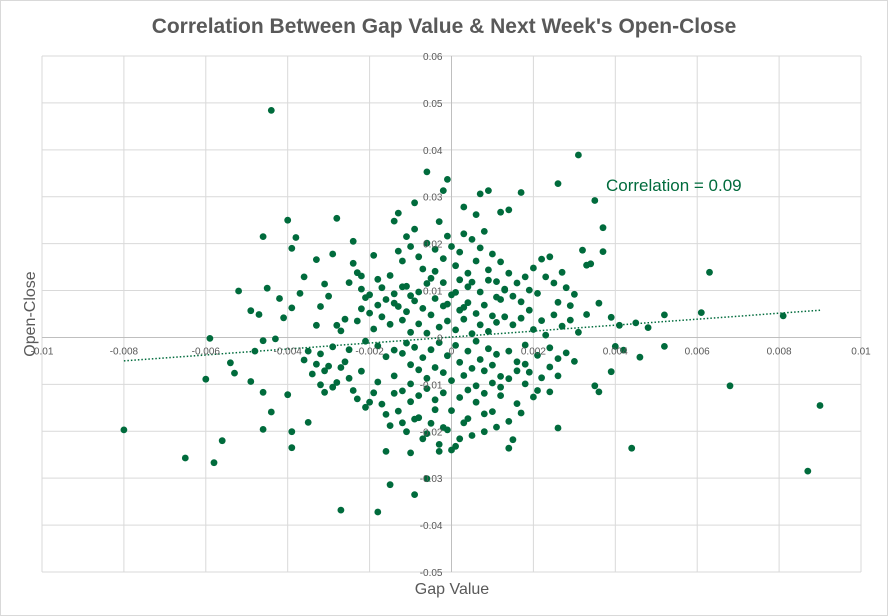 This screenshot has width=888, height=616. I want to click on y-tick-label: 0.05, so click(433, 104).